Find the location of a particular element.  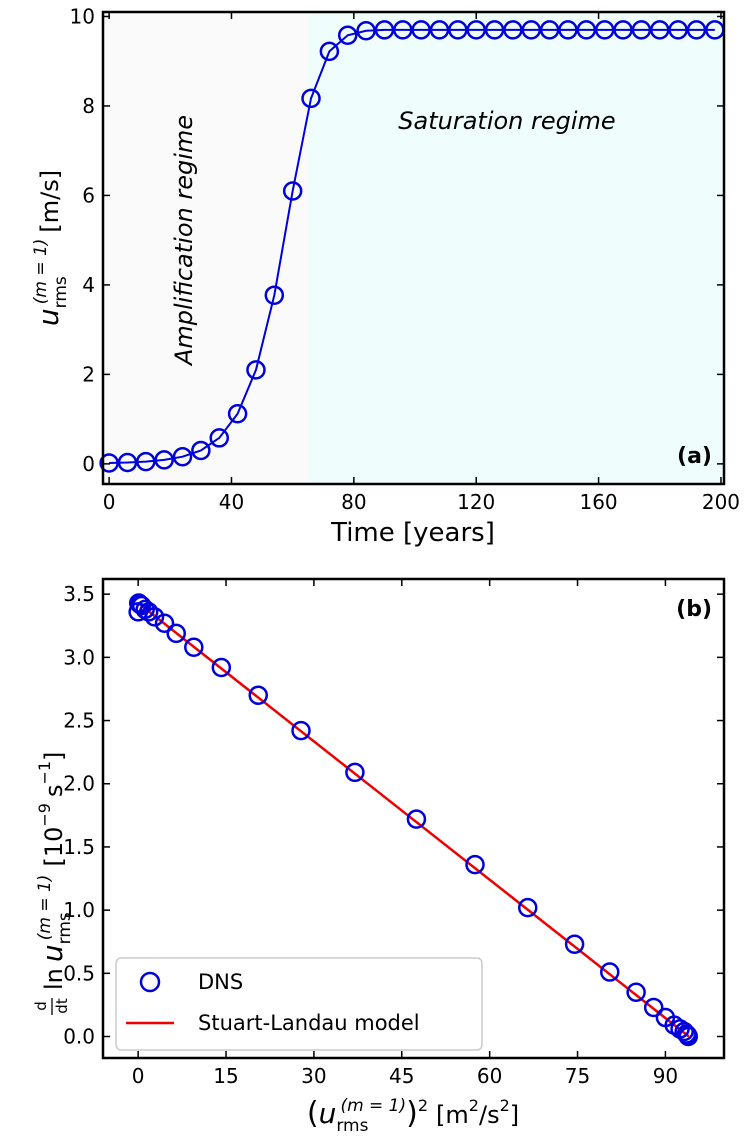

y-tick-label: 2 is located at coordinates (88, 374).